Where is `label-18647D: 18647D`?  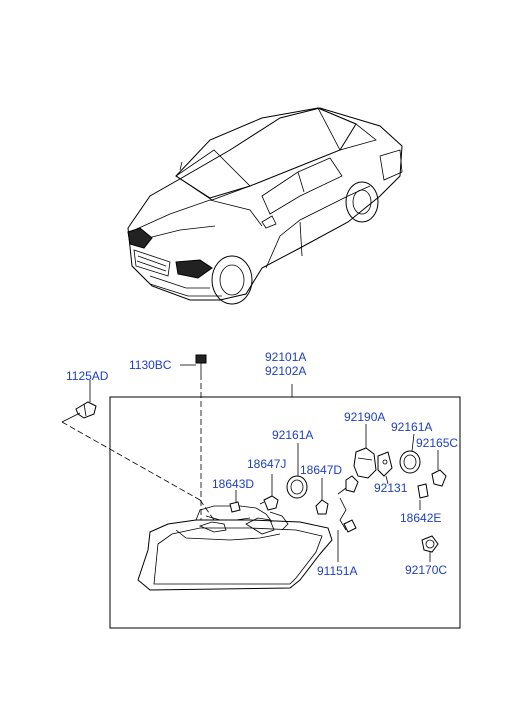
label-18647D: 18647D is located at coordinates (321, 470).